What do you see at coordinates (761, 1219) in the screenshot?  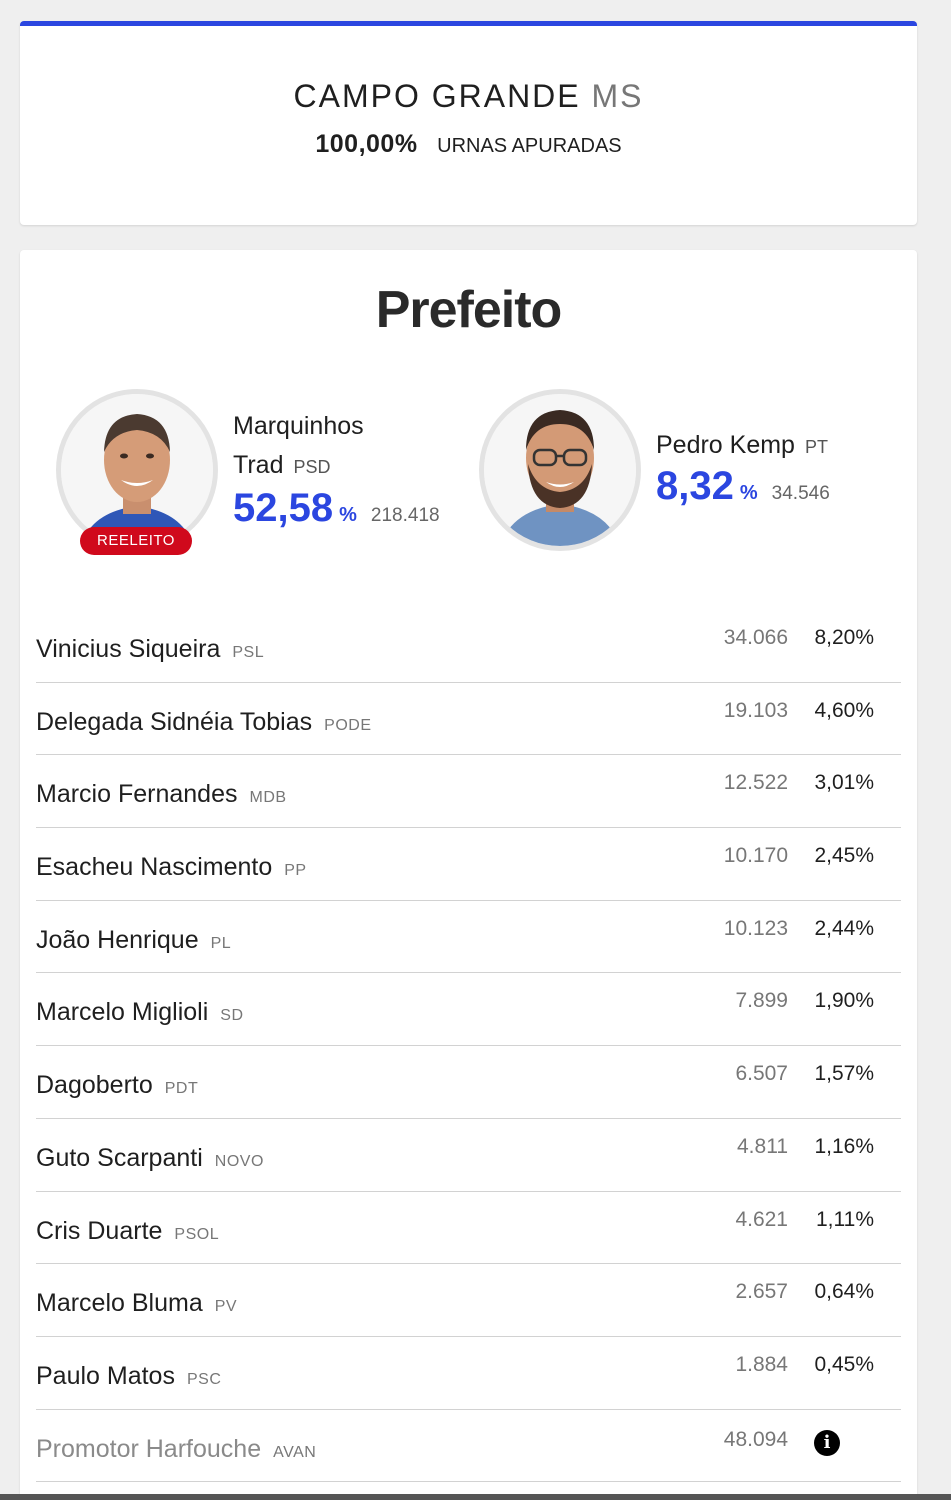 I see `candidate-votes: 4.621` at bounding box center [761, 1219].